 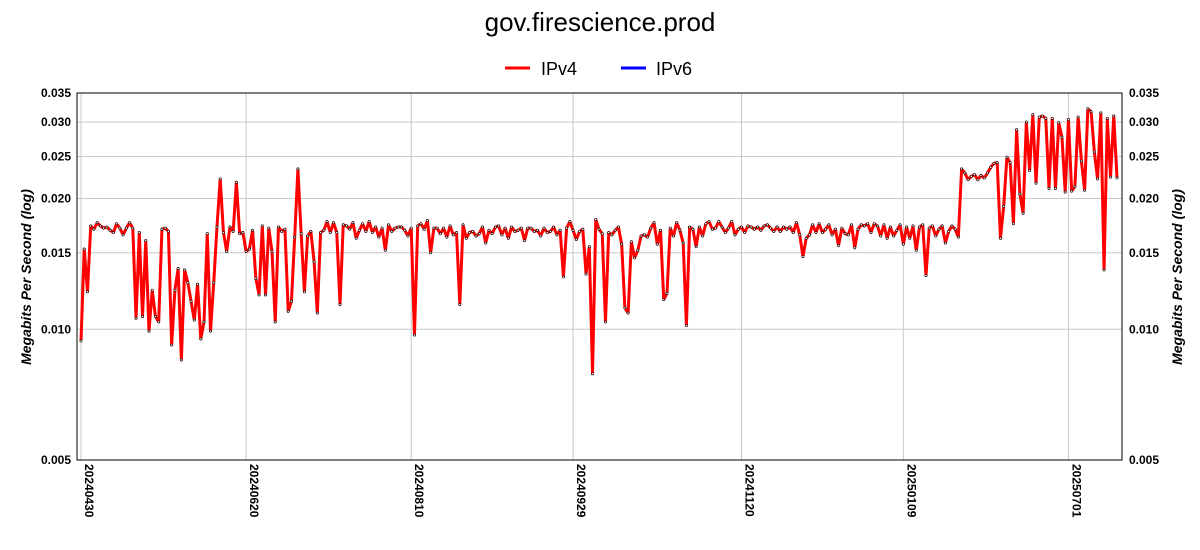 I want to click on y-tick-label-left: 0.035, so click(x=56, y=93).